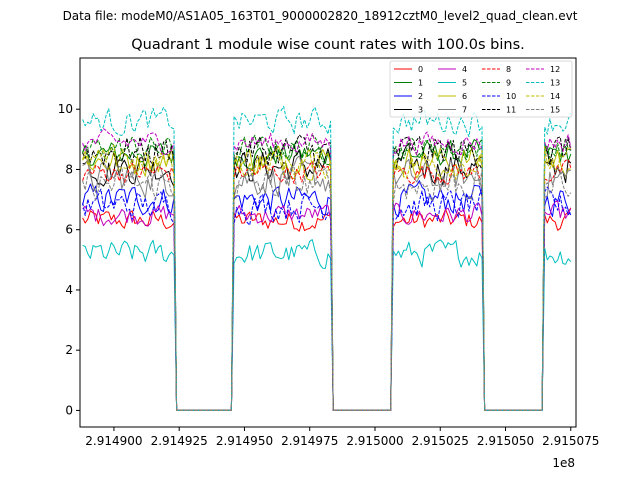  What do you see at coordinates (420, 96) in the screenshot?
I see `legend-label-2: 2` at bounding box center [420, 96].